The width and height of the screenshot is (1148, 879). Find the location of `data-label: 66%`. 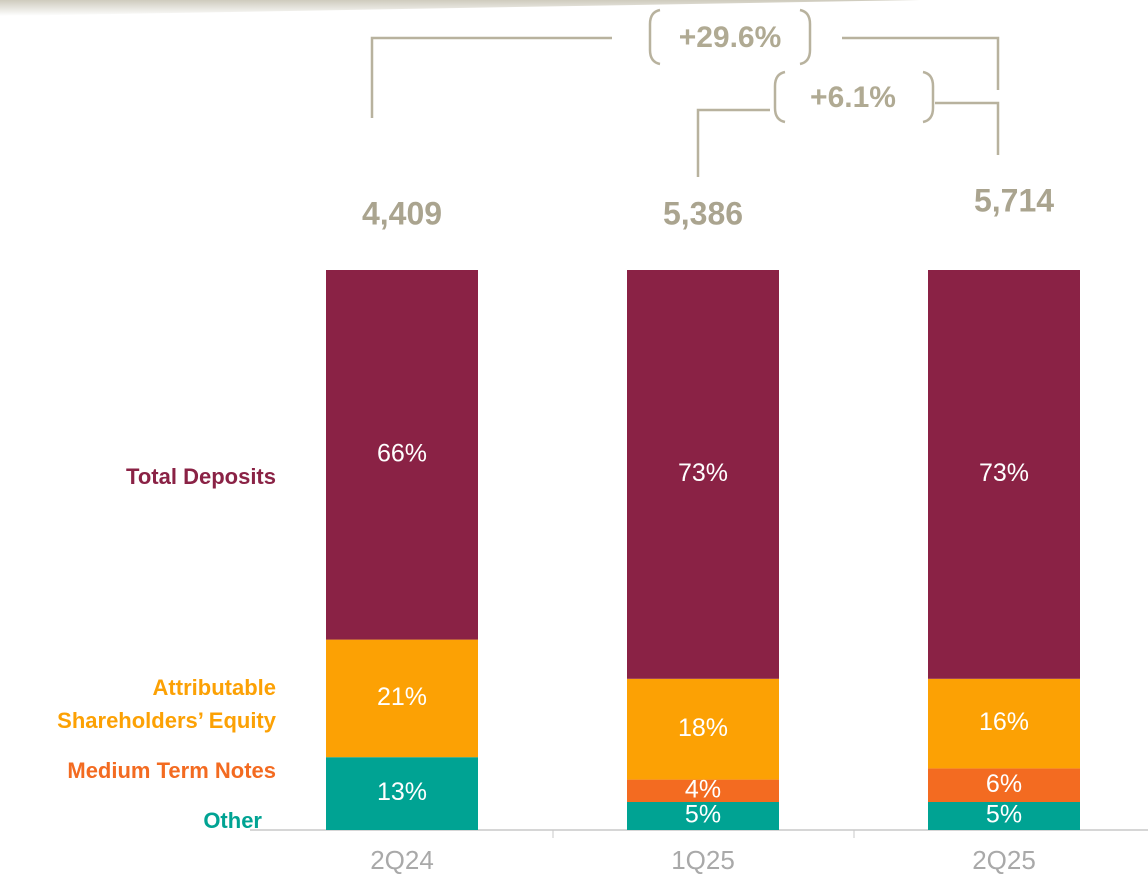

data-label: 66% is located at coordinates (402, 453).